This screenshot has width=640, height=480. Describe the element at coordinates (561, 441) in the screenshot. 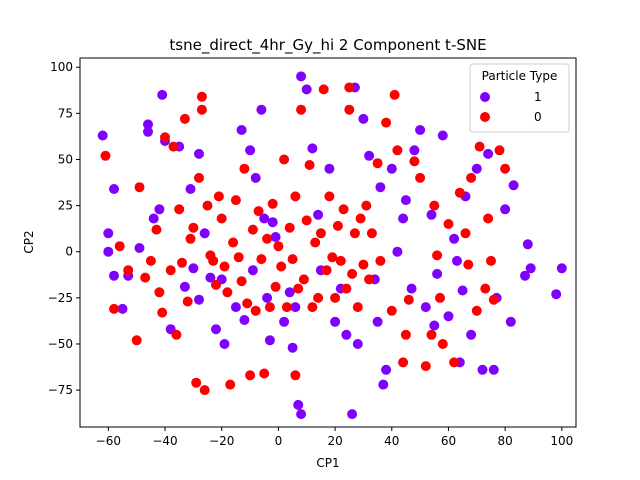

I see `x-tick-label: 100` at that location.